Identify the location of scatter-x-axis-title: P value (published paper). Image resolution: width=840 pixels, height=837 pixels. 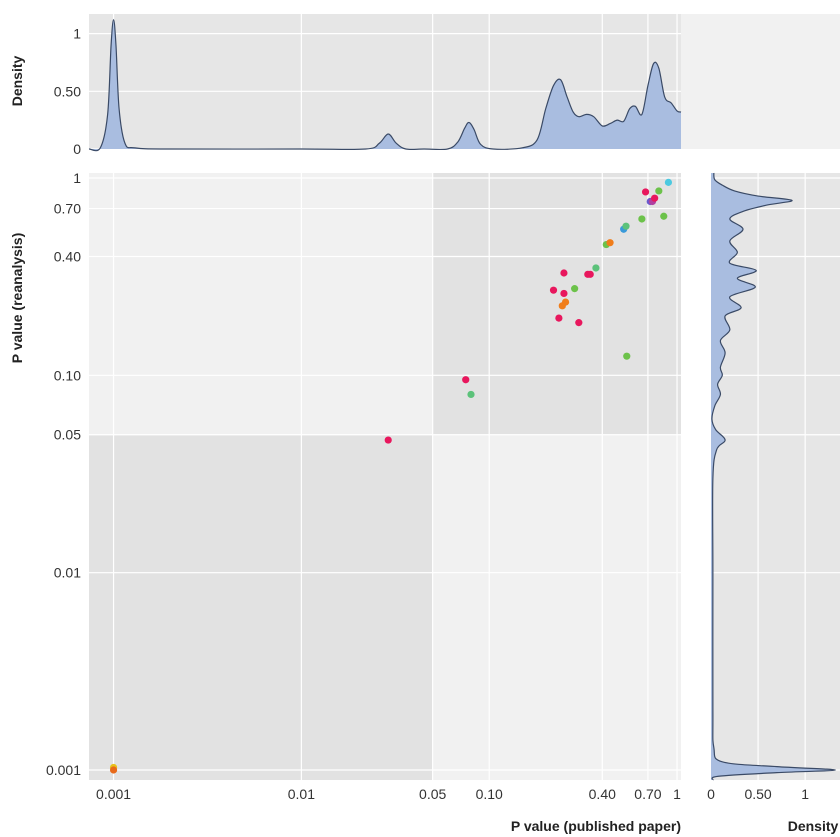
(596, 826).